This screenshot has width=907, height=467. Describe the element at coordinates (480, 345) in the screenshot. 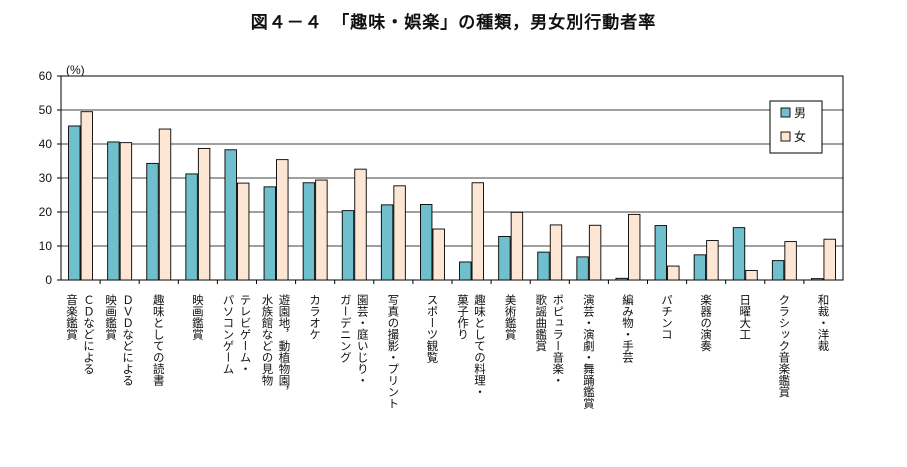

I see `category-label: 趣味としての料理・` at that location.